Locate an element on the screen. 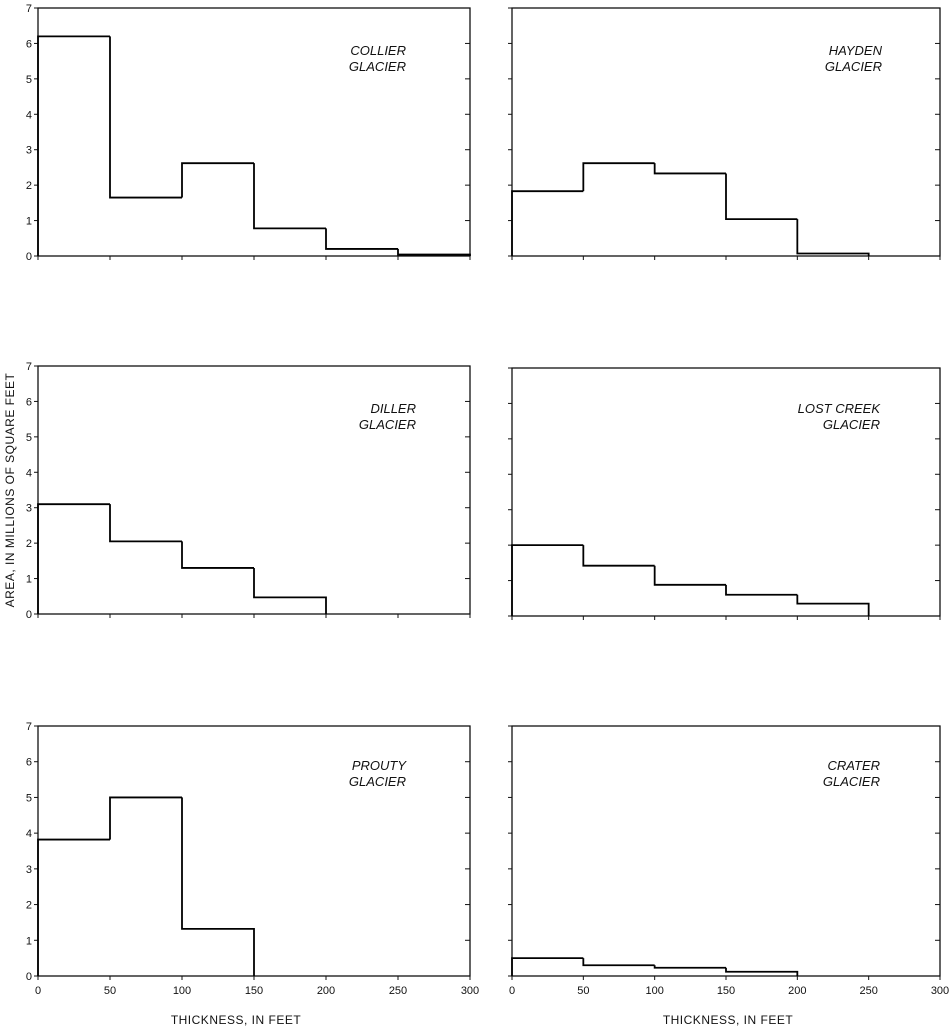  x-axis-title-left: THICKNESS, IN FEET is located at coordinates (236, 1020).